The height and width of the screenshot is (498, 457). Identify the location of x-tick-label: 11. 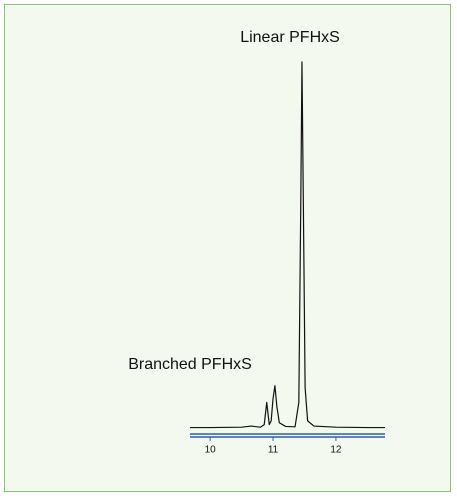
(273, 450).